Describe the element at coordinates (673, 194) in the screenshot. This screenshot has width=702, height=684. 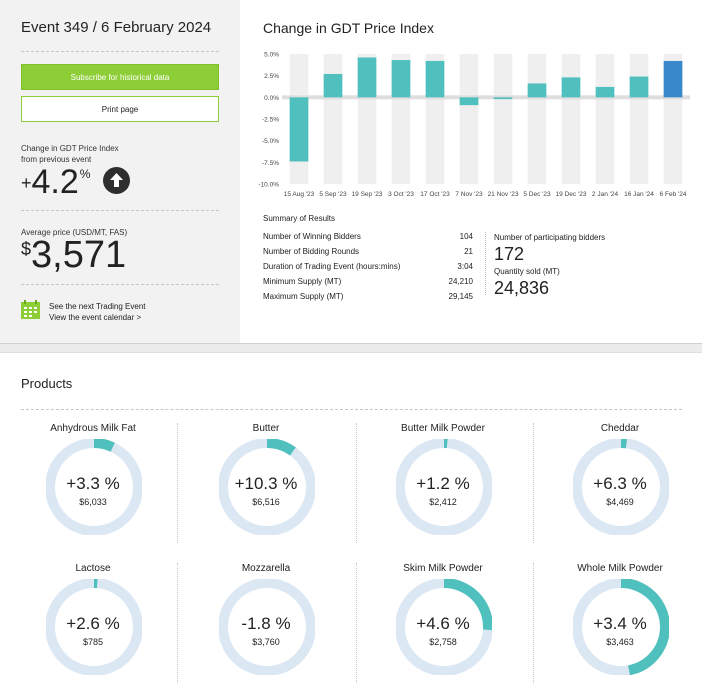
I see `x-tick-label: 6 Feb '24` at that location.